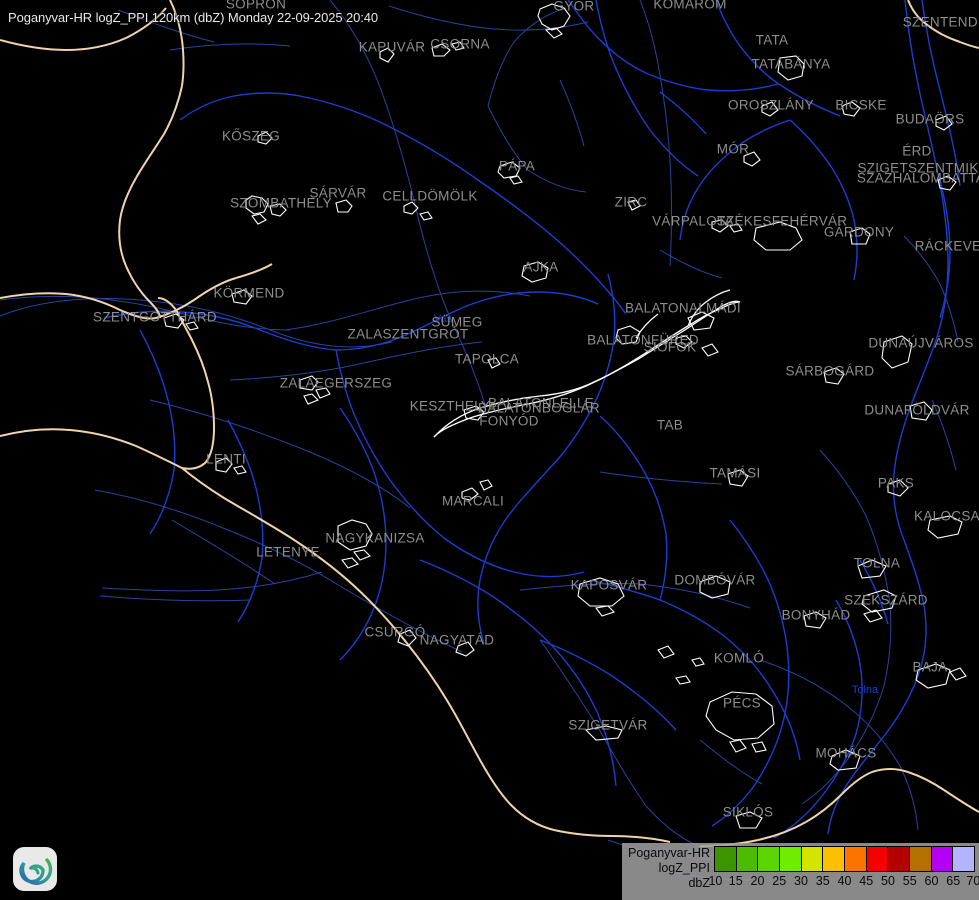 Image resolution: width=979 pixels, height=900 pixels. What do you see at coordinates (735, 881) in the screenshot?
I see `legend-tick: 15` at bounding box center [735, 881].